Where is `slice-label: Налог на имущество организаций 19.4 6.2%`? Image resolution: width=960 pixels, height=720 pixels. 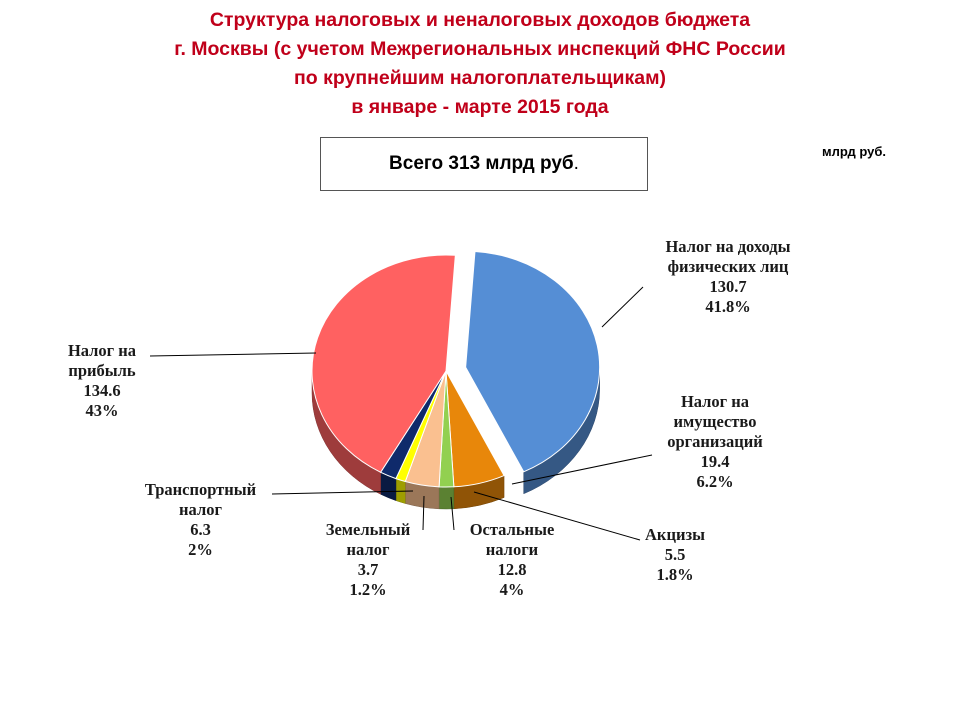 slice-label: Налог на имущество организаций 19.4 6.2% is located at coordinates (715, 442).